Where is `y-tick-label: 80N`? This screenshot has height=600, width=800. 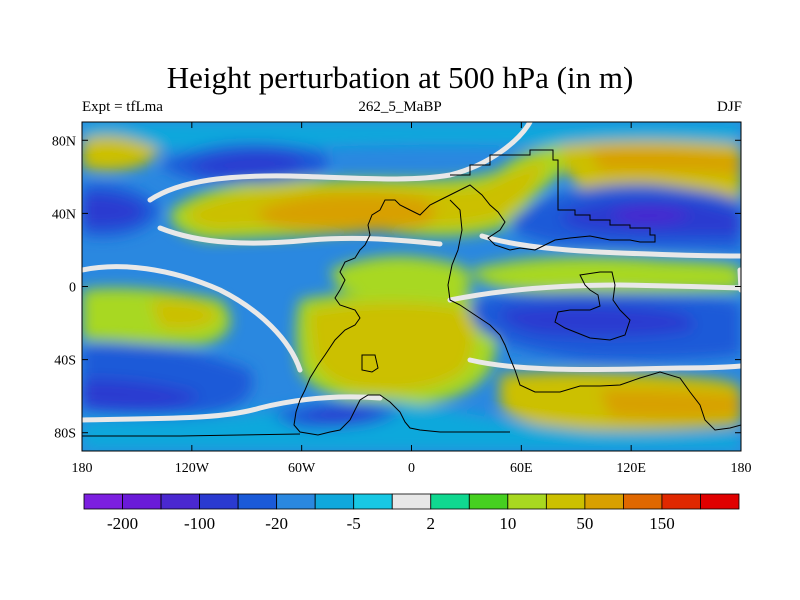 y-tick-label: 80N is located at coordinates (64, 141).